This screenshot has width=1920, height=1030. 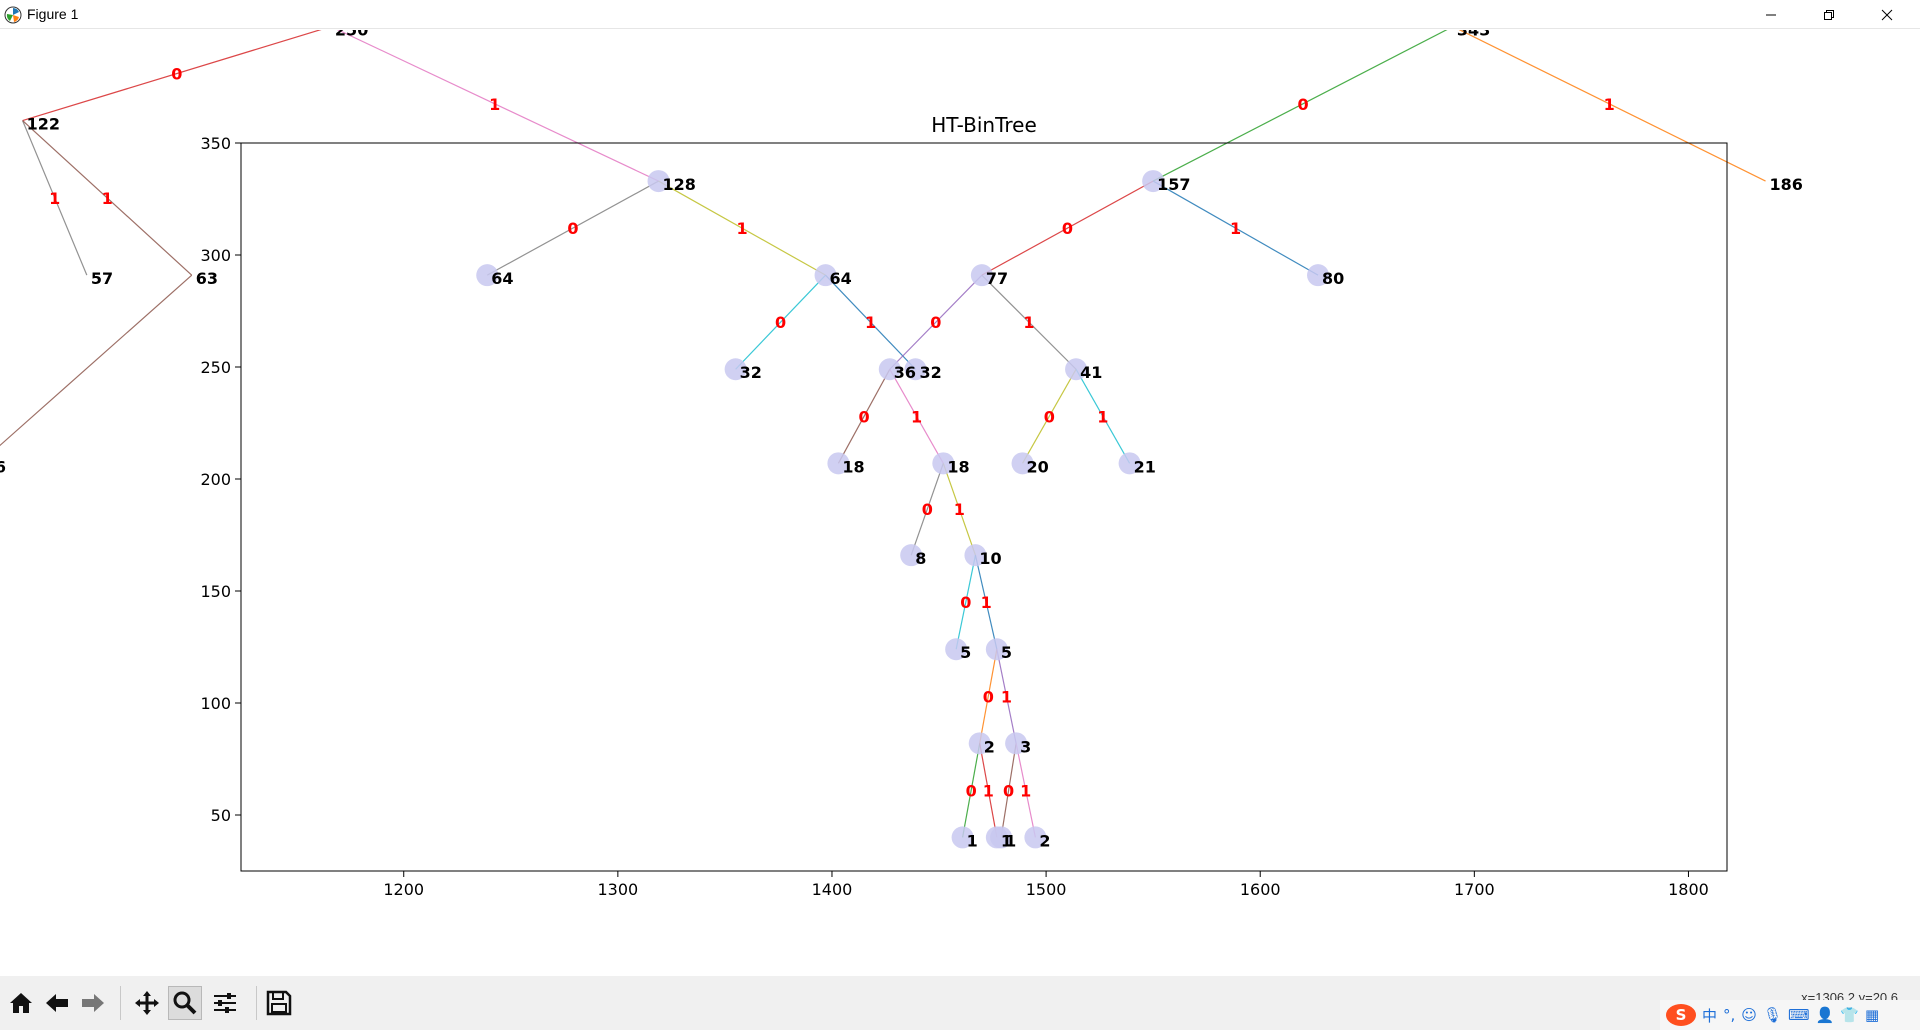 What do you see at coordinates (502, 278) in the screenshot?
I see `node-weight-label: 64` at bounding box center [502, 278].